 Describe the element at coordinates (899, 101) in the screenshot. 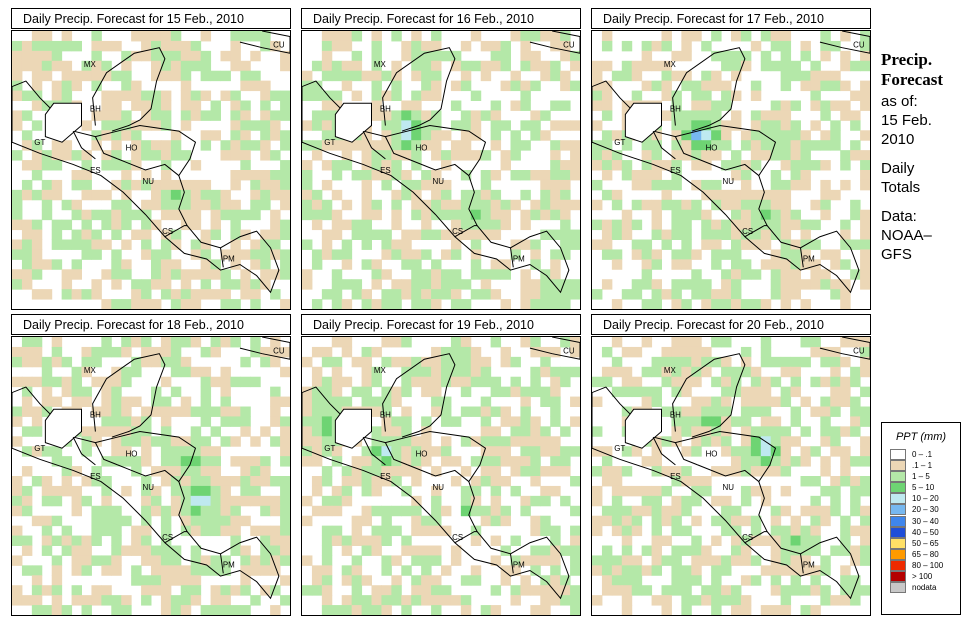

I see `as-of-label: as of:` at that location.